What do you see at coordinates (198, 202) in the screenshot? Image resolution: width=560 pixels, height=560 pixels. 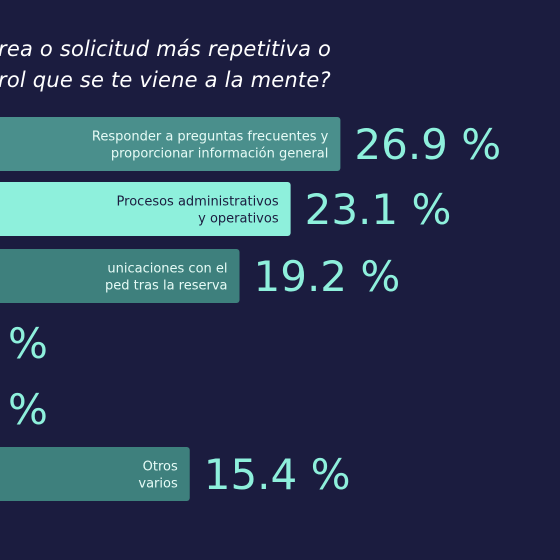 I see `bar-2-category-label: Procesos administrativos` at bounding box center [198, 202].